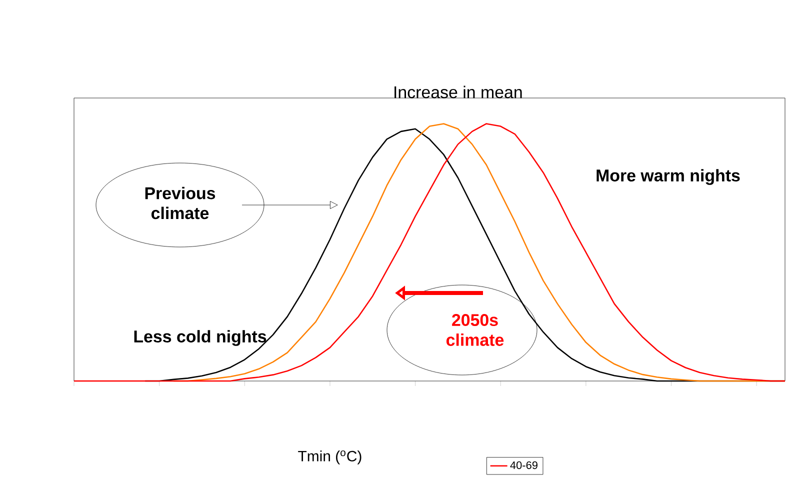  I want to click on annotation: 2050s climate, so click(475, 330).